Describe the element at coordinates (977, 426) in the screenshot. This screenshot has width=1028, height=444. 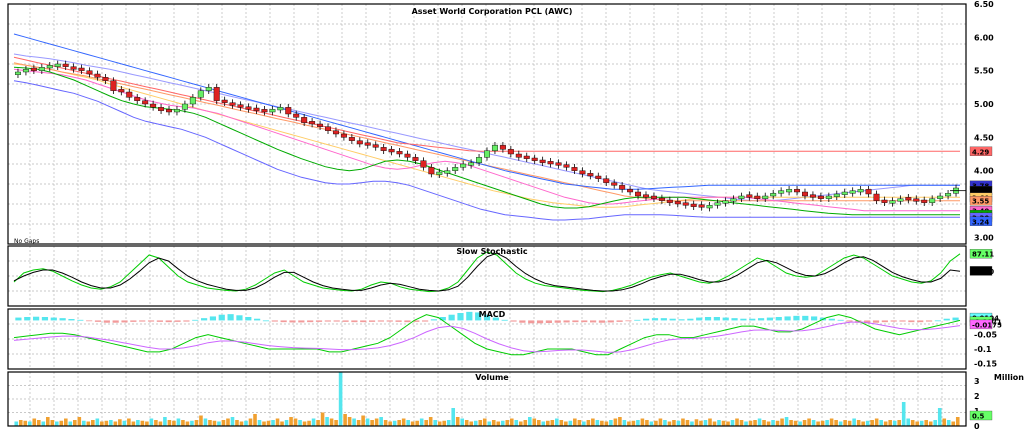
I see `volume-y-tick-label: 0` at that location.